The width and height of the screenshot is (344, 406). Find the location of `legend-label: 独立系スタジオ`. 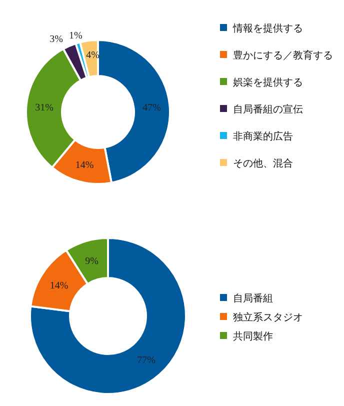

legend-label: 独立系スタジオ is located at coordinates (268, 318).